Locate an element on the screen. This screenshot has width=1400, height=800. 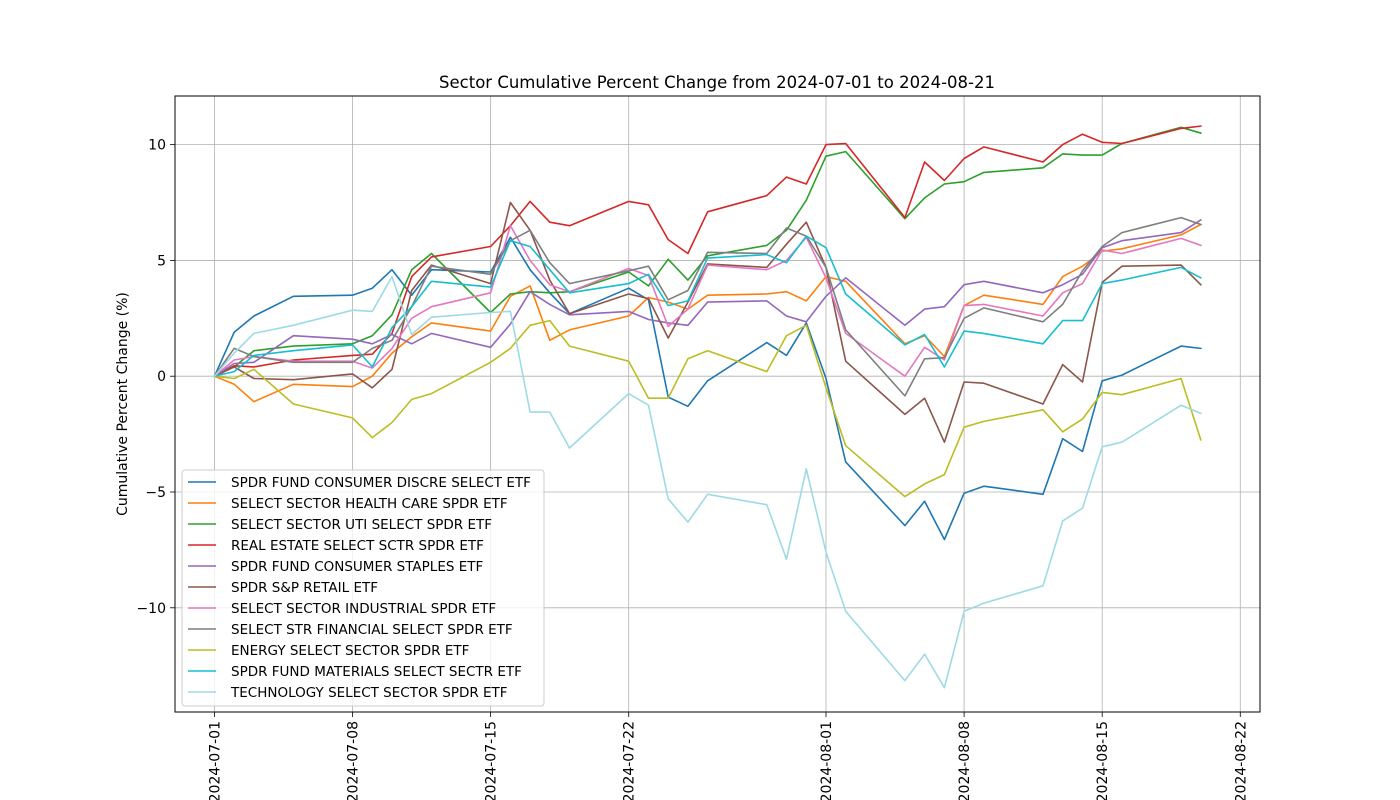
legend-box is located at coordinates (363, 588).